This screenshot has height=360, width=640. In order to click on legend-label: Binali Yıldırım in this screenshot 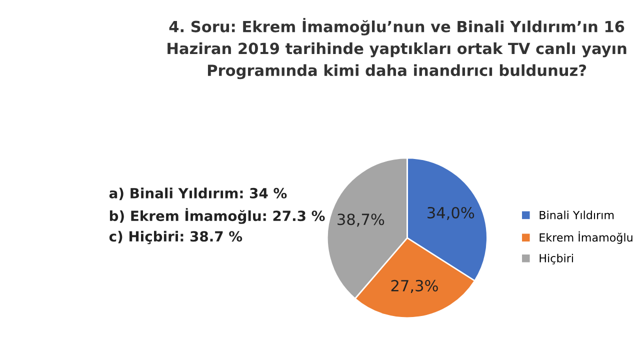, I will do `click(577, 215)`.